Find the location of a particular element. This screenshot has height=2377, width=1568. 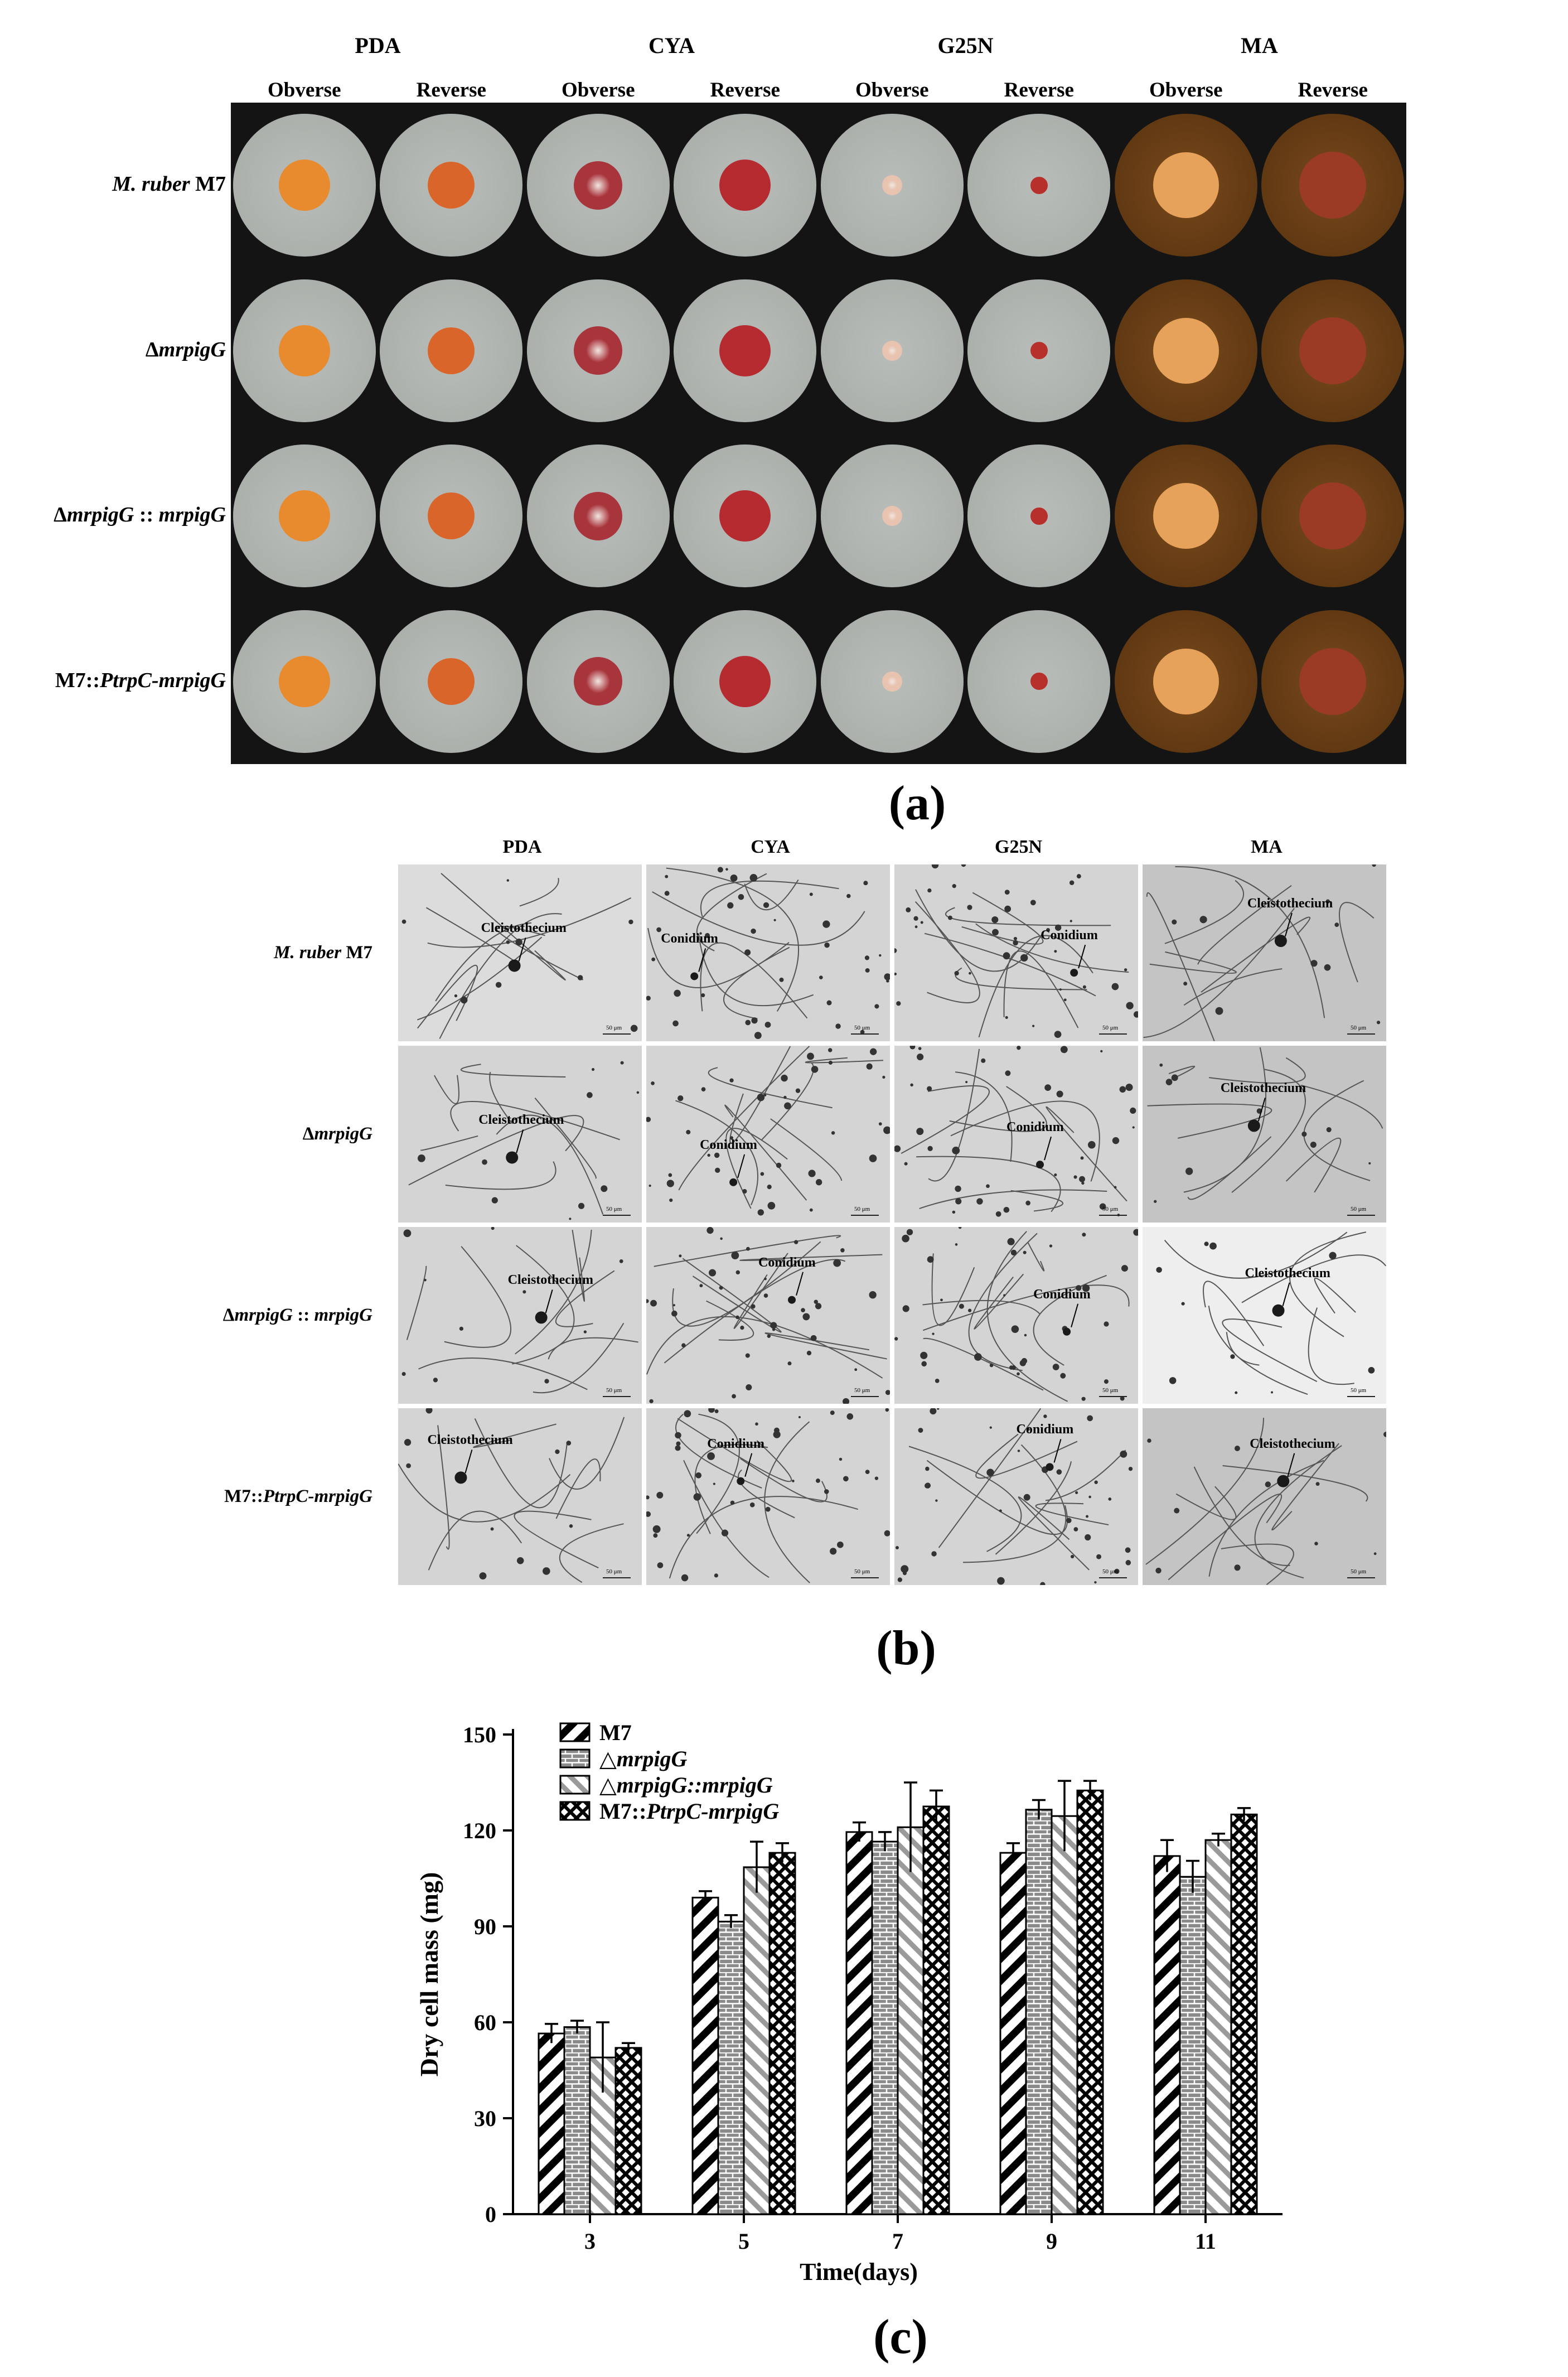

row-label-strain: mrpigG is located at coordinates (100, 515).